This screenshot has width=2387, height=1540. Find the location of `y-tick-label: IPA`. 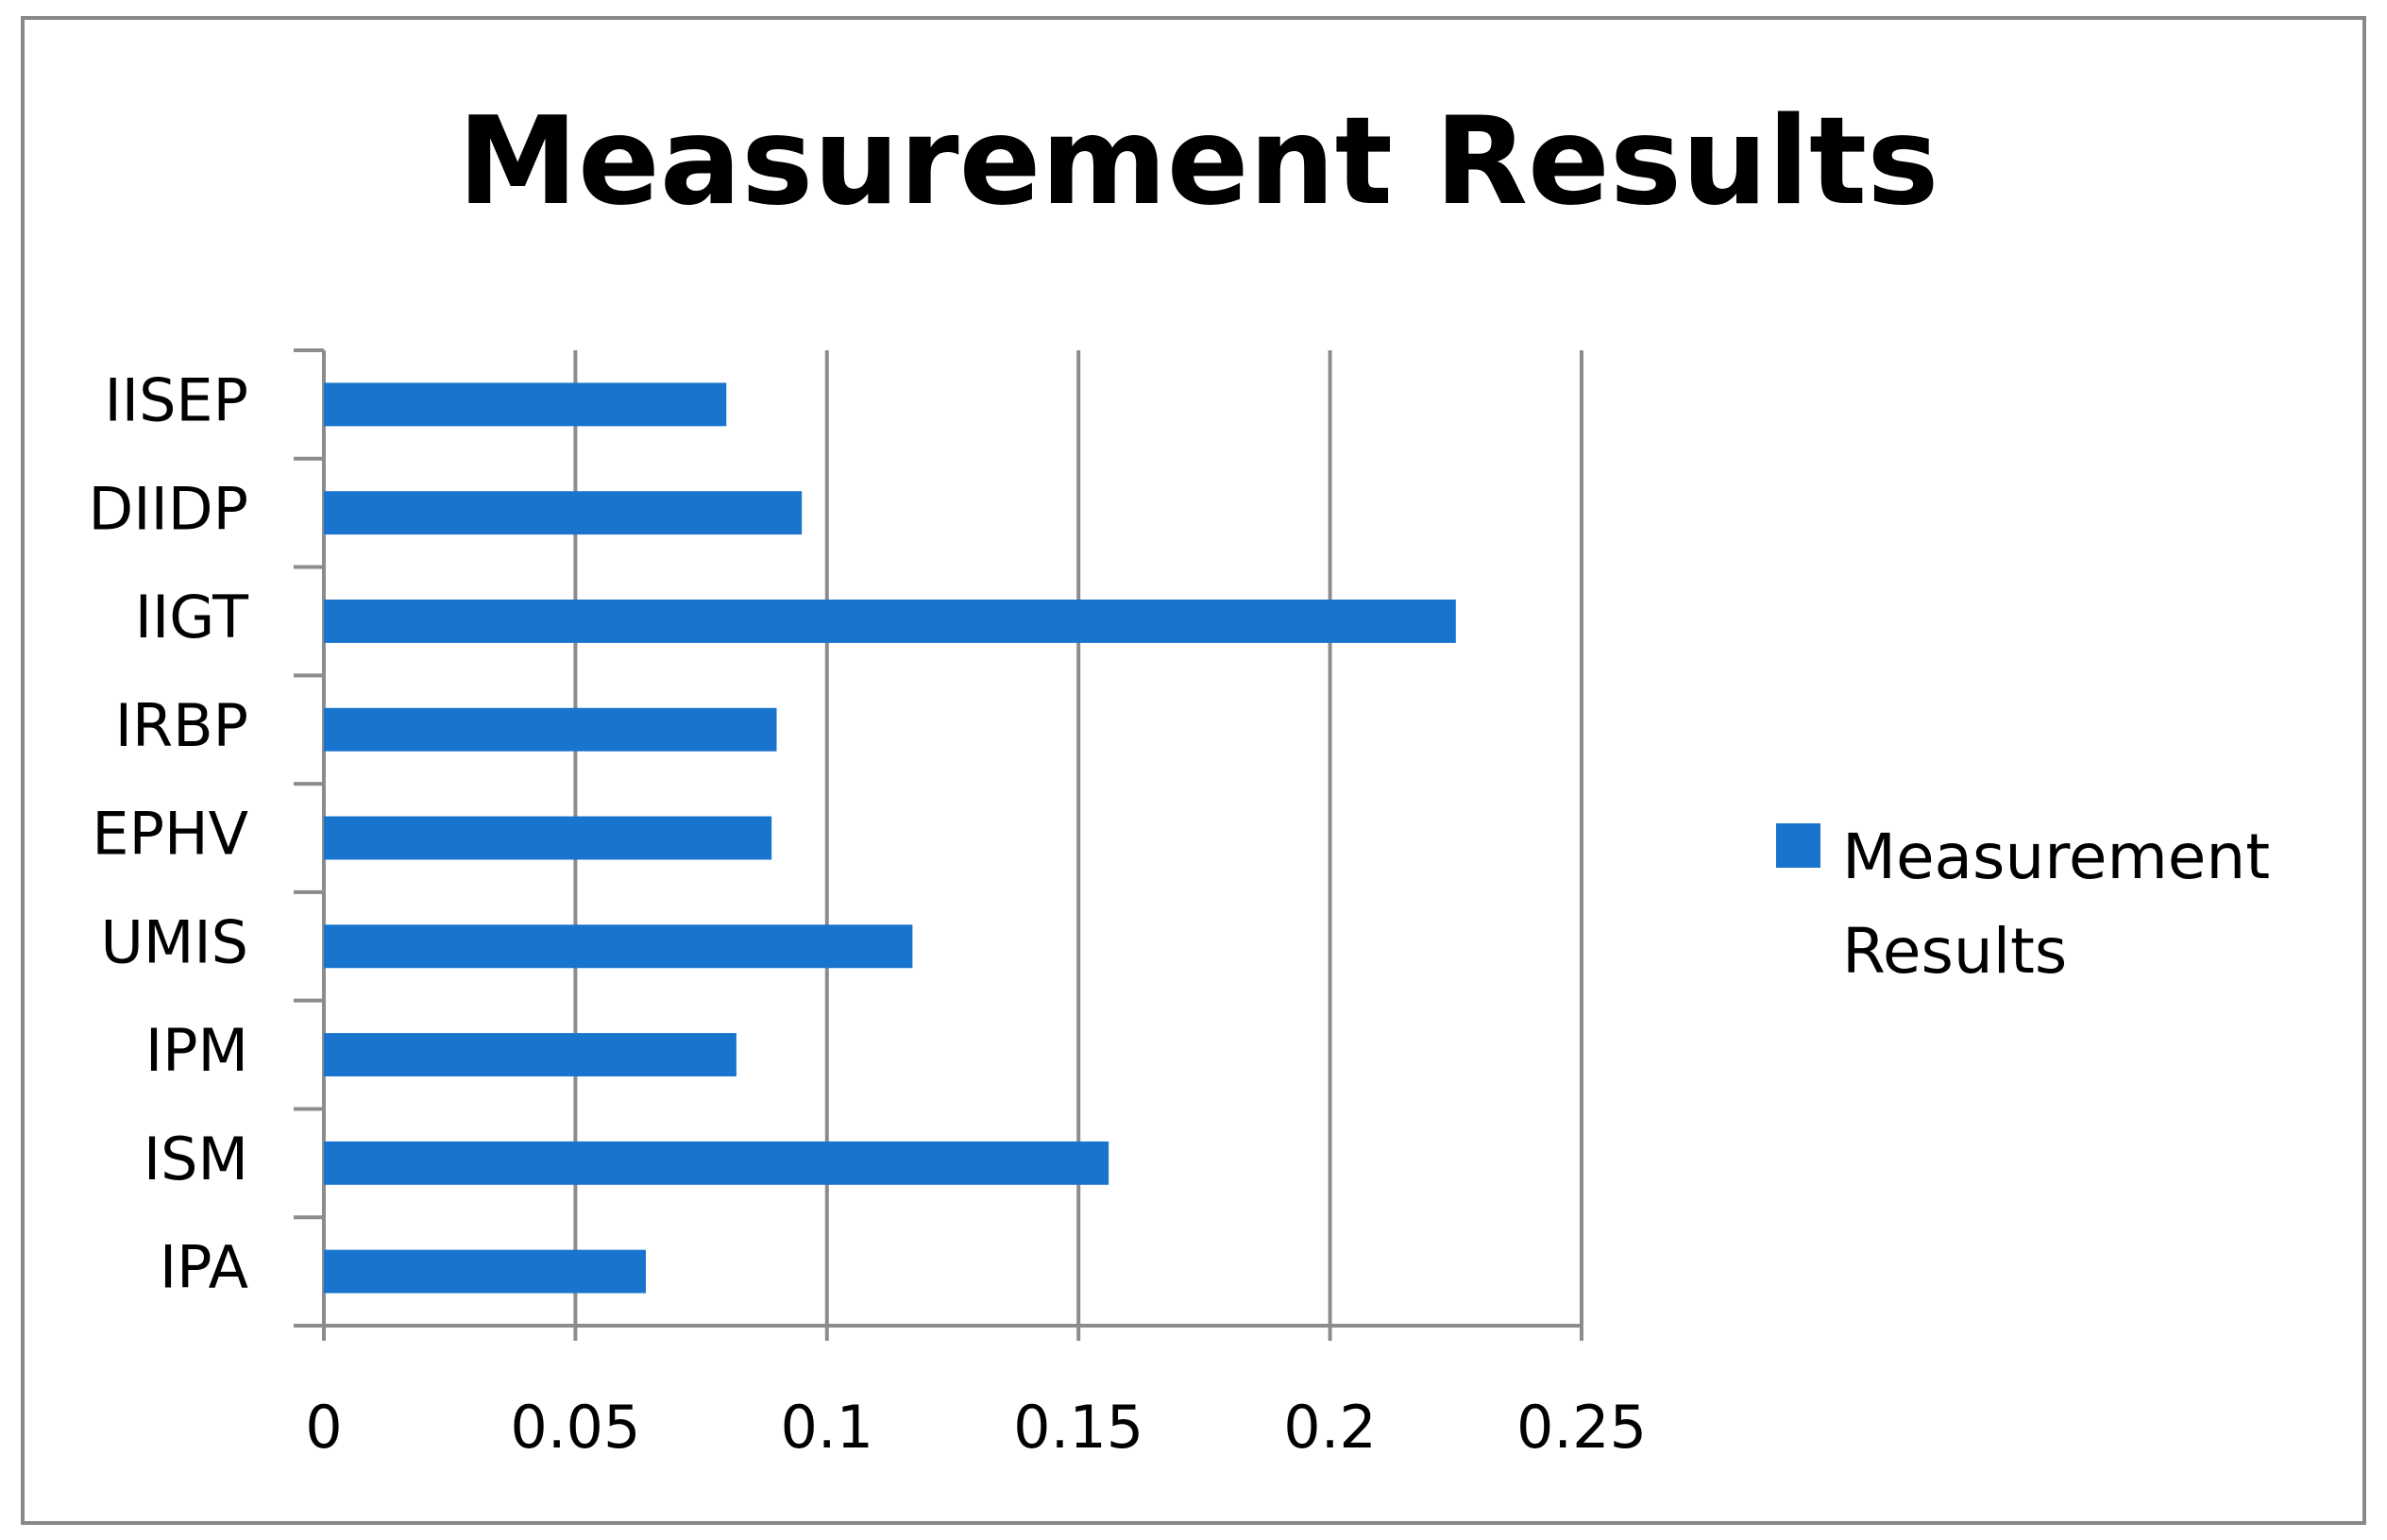

y-tick-label: IPA is located at coordinates (204, 1267).